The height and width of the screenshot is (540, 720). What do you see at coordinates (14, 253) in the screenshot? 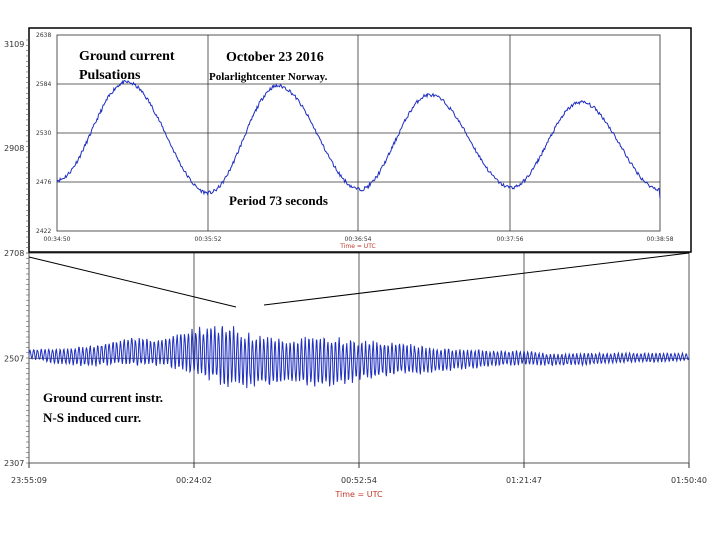
I see `main-y-tick-label: 2708` at bounding box center [14, 253].